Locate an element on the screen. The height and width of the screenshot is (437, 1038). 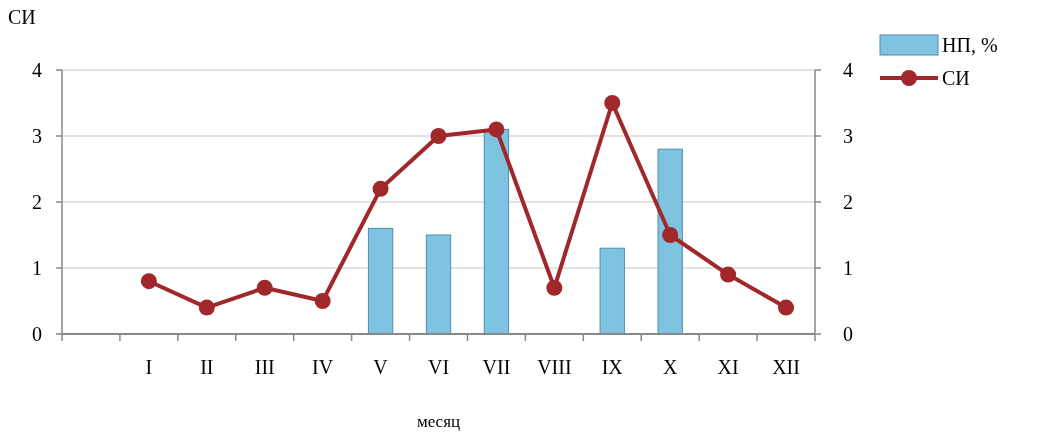
x-tick-label: III is located at coordinates (264, 367).